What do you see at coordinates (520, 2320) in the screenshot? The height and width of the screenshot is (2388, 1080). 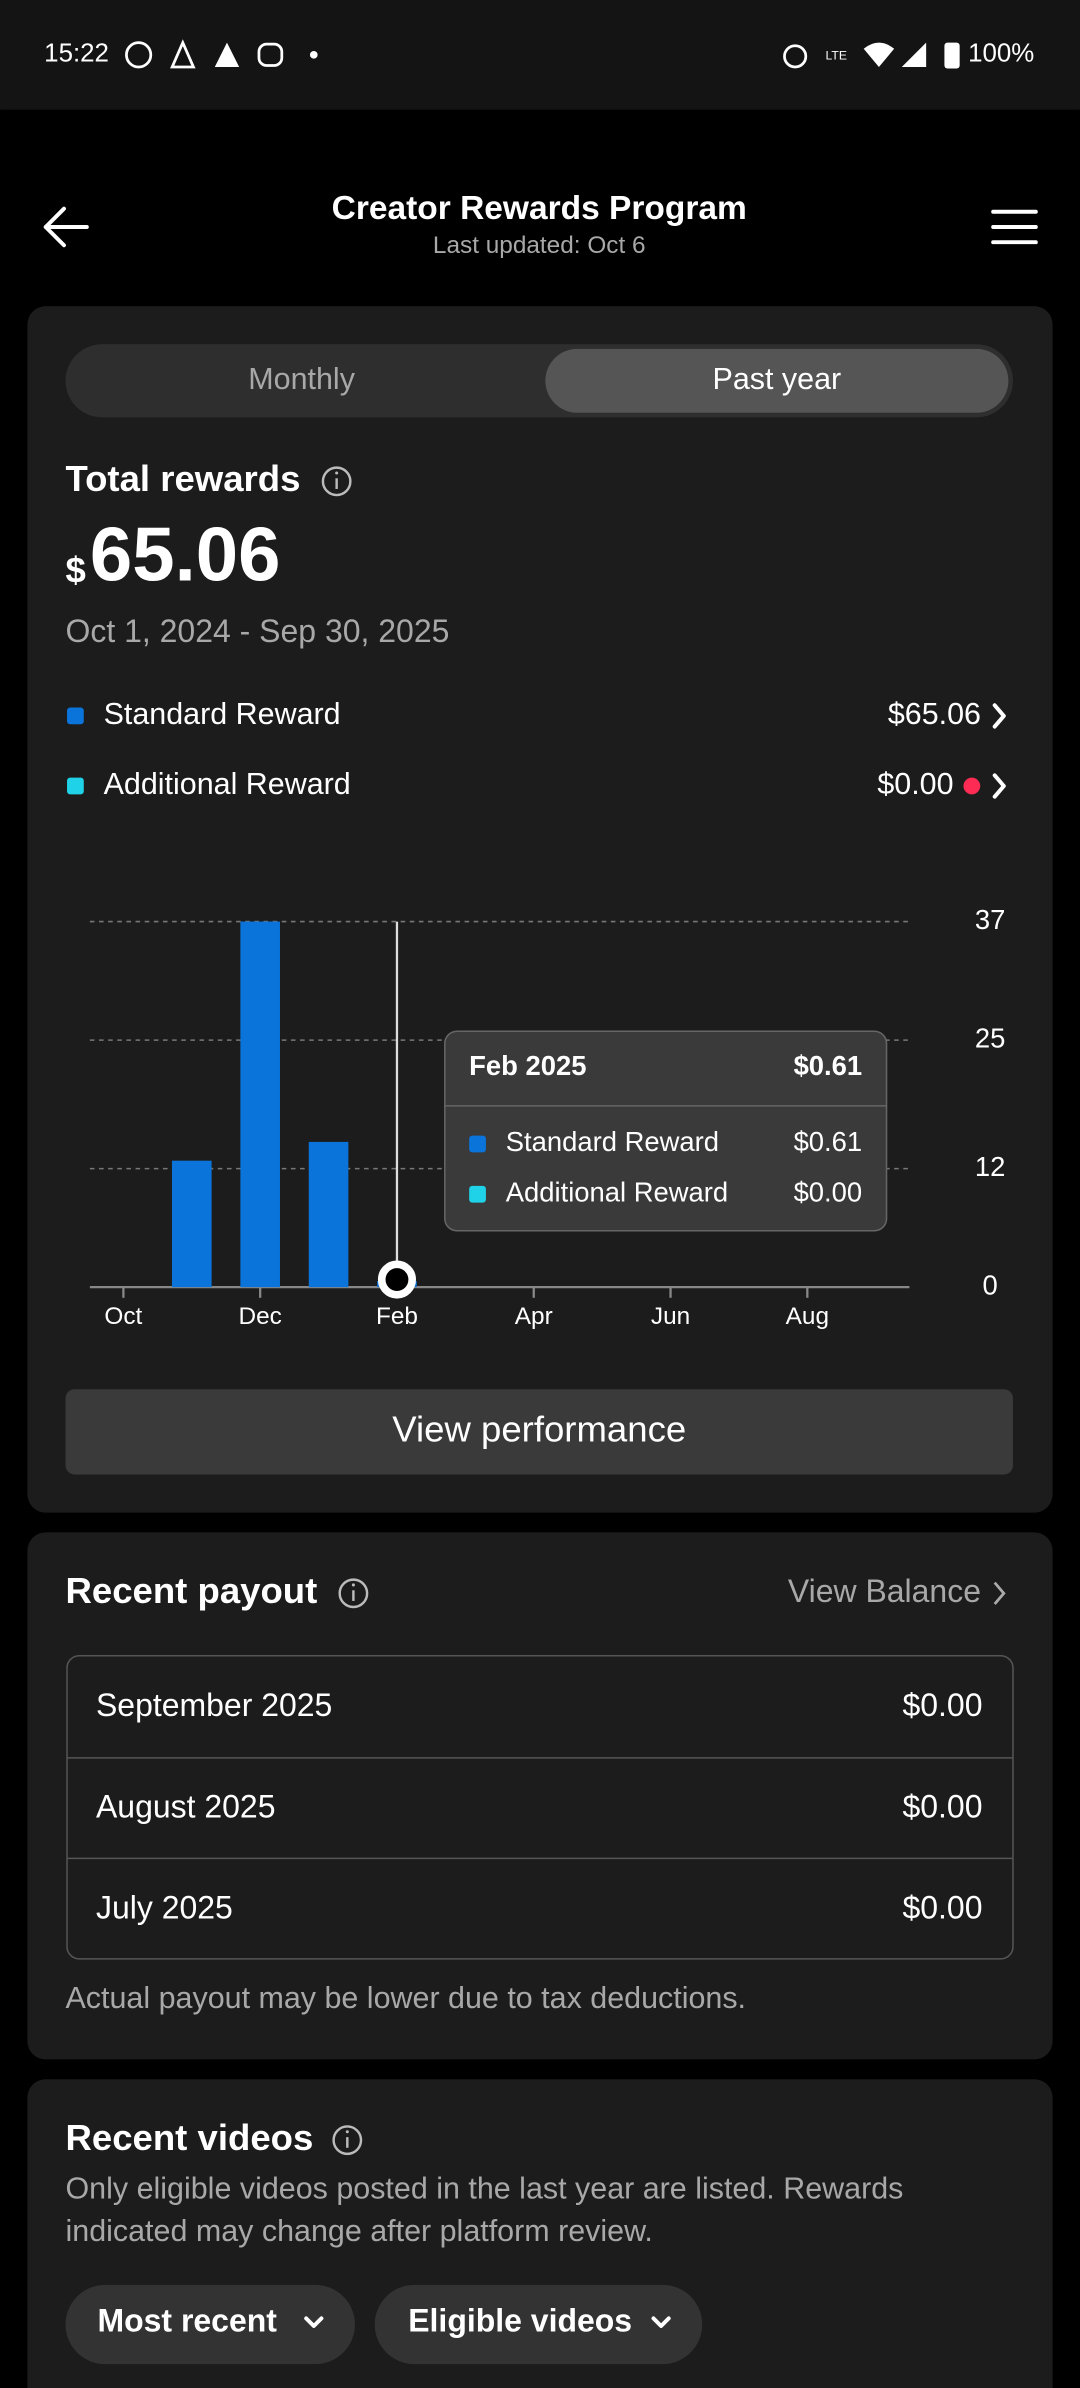 I see `filter-label: Eligible videos` at bounding box center [520, 2320].